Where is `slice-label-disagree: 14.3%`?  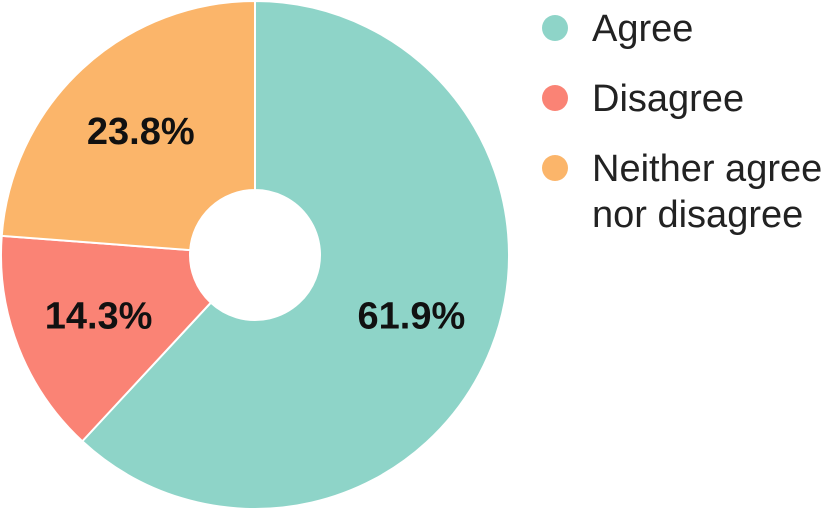 slice-label-disagree: 14.3% is located at coordinates (99, 316).